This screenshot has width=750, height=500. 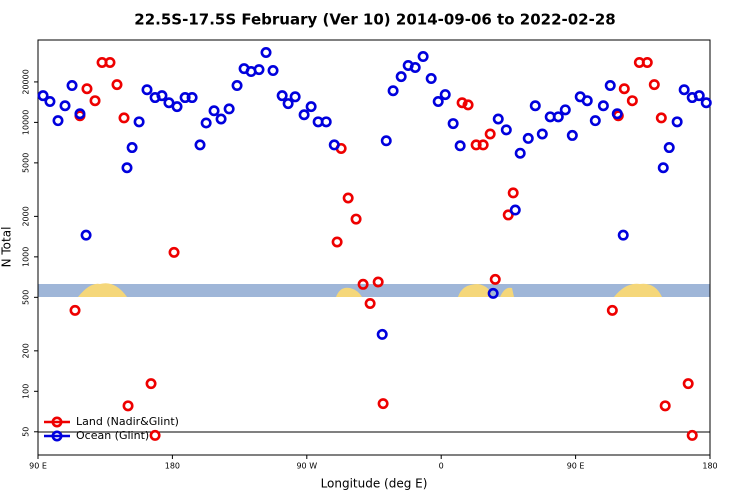 What do you see at coordinates (26, 163) in the screenshot?
I see `y-tick-label: 5000` at bounding box center [26, 163].